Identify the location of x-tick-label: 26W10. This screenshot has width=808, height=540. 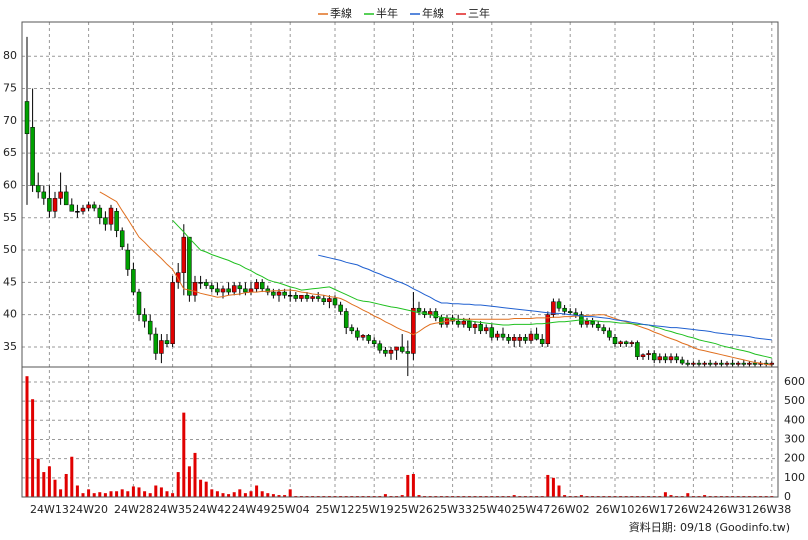
(615, 509).